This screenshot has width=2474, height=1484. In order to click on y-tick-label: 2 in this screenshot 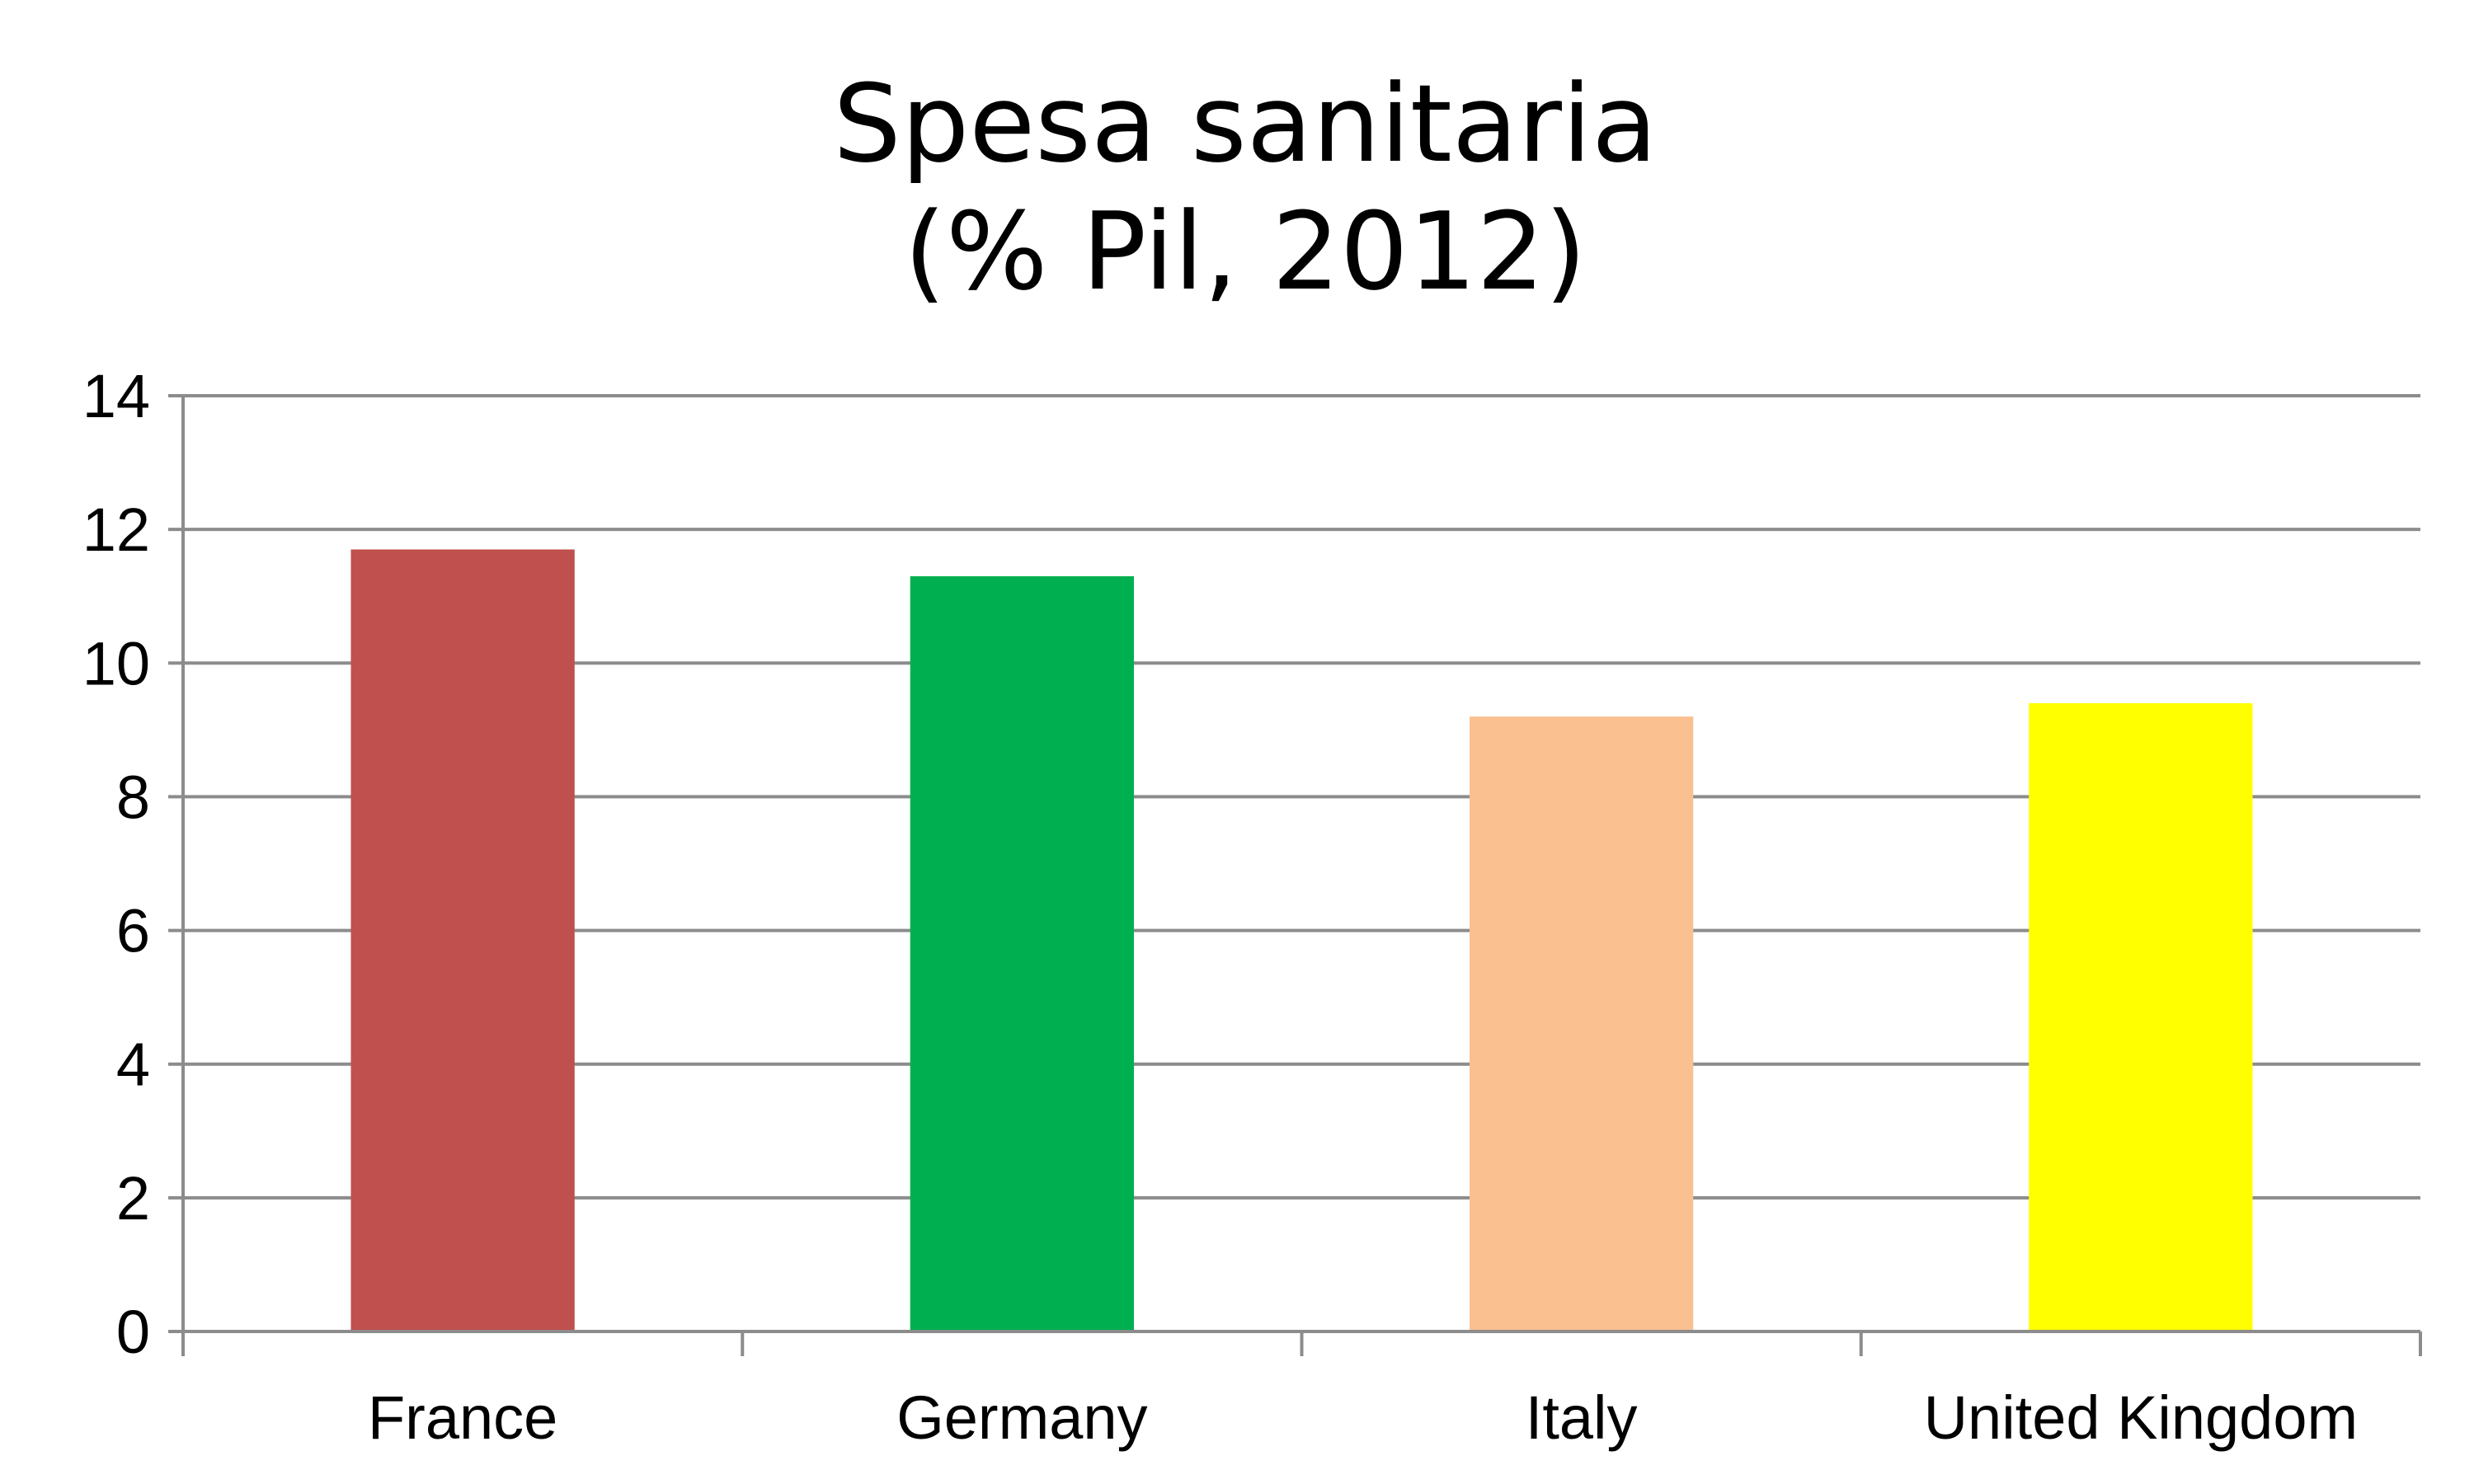, I will do `click(133, 1198)`.